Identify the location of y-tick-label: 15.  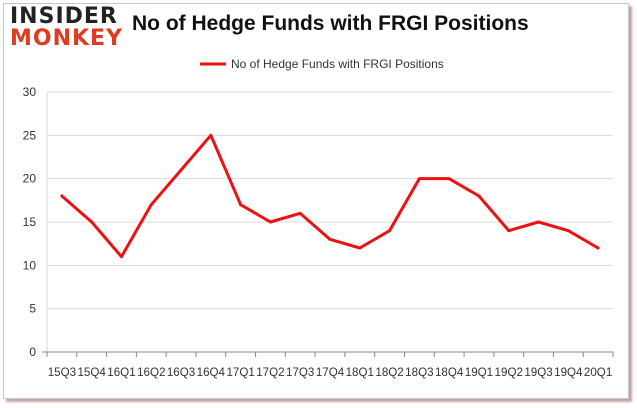
(30, 222).